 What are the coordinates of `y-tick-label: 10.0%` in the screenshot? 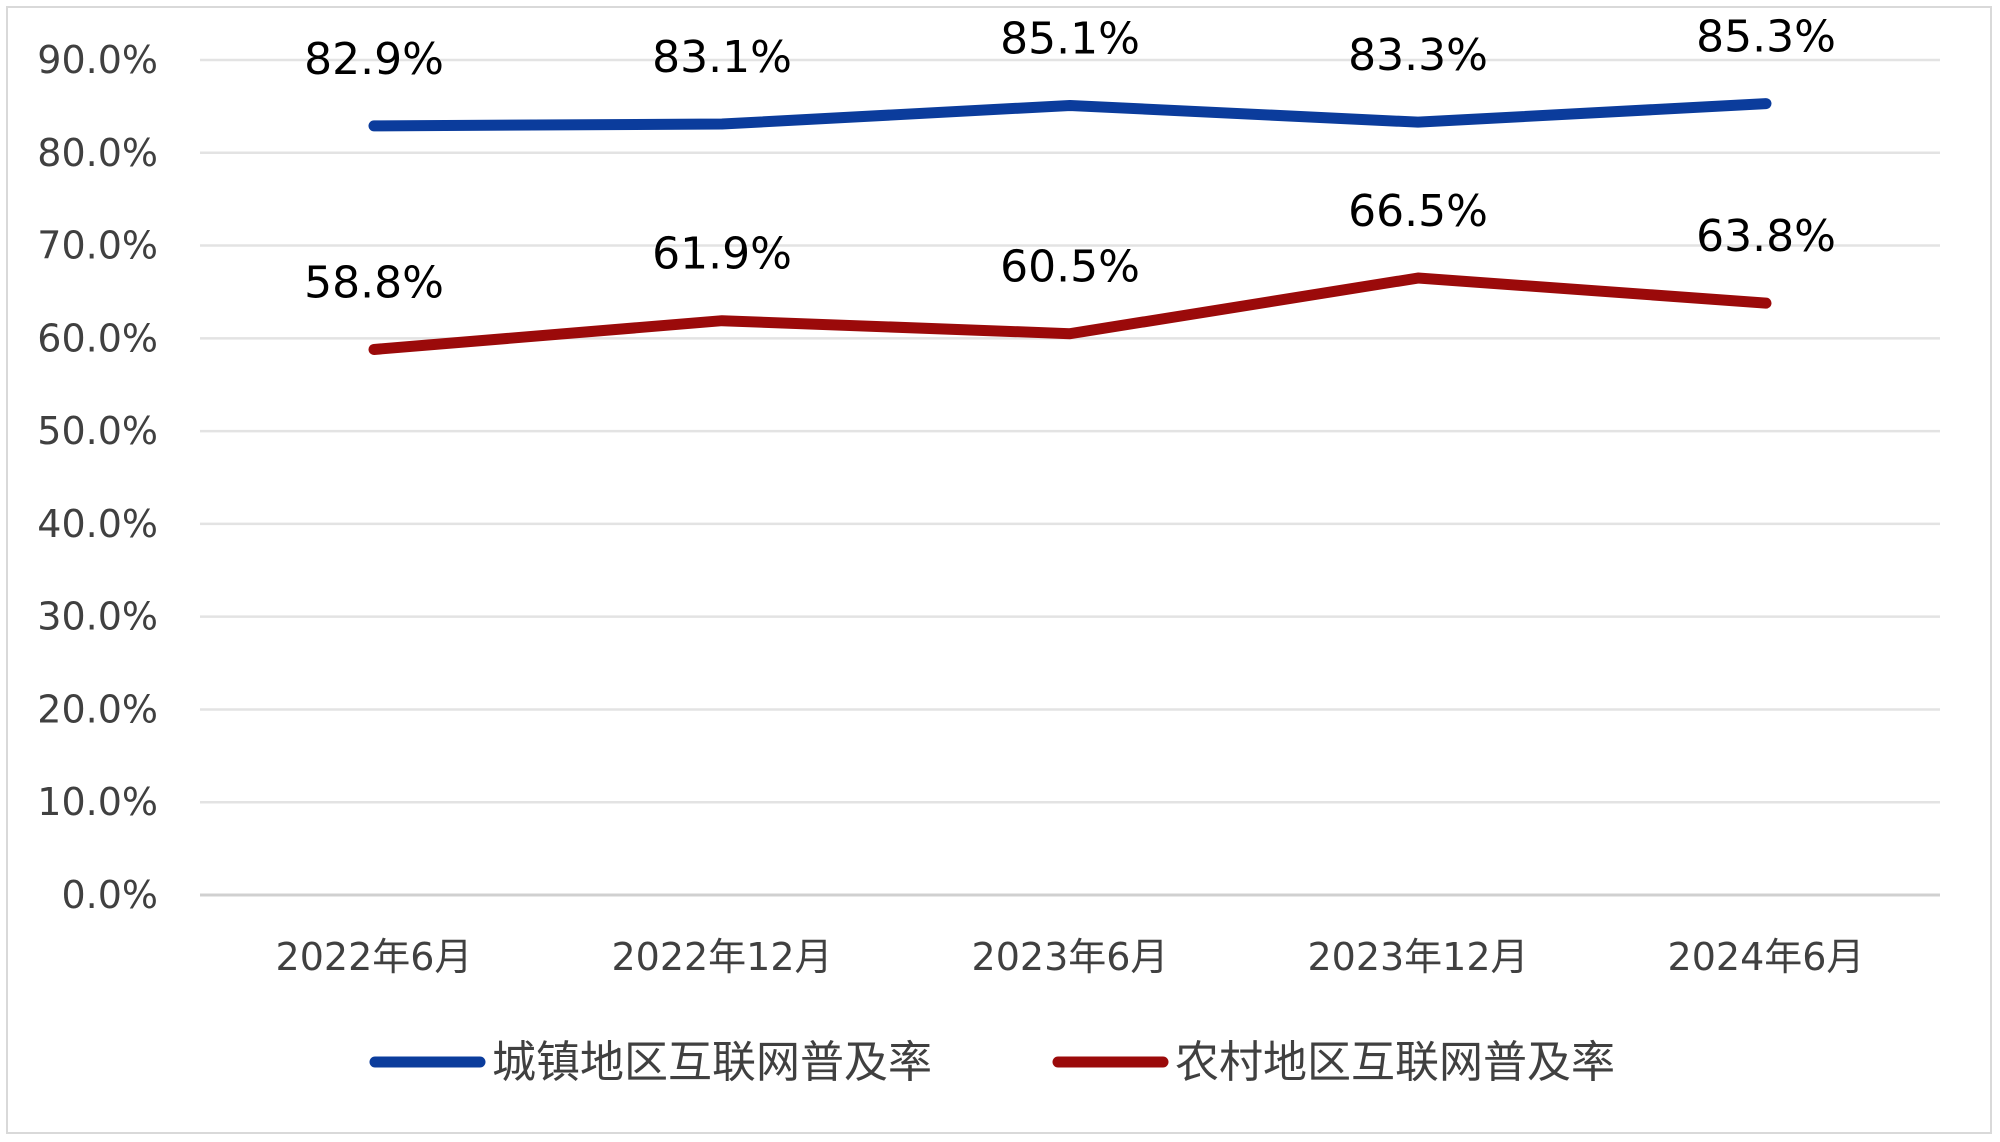 It's located at (97, 802).